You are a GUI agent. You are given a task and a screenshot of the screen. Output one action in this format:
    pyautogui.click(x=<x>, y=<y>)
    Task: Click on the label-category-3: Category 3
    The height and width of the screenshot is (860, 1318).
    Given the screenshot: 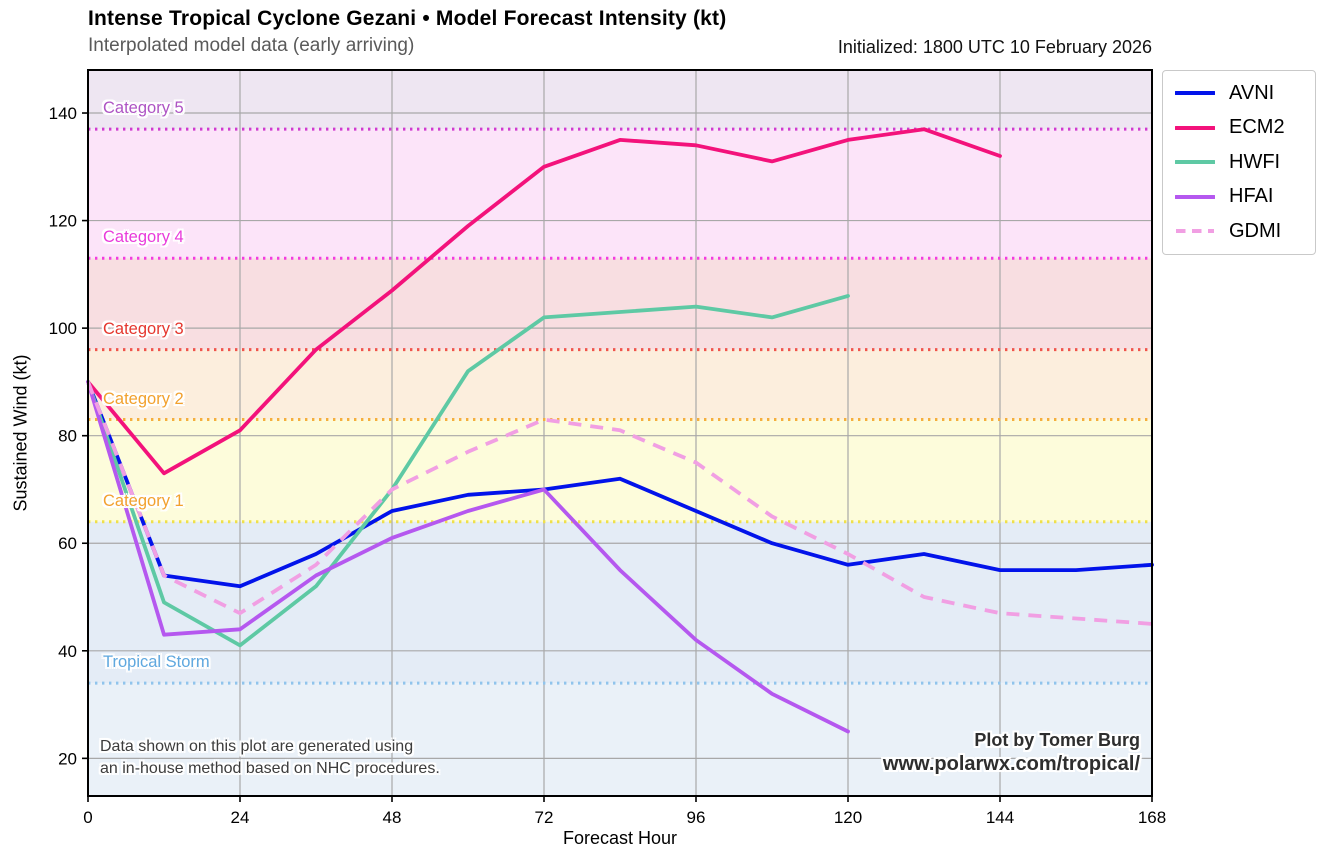 What is the action you would take?
    pyautogui.click(x=143, y=329)
    